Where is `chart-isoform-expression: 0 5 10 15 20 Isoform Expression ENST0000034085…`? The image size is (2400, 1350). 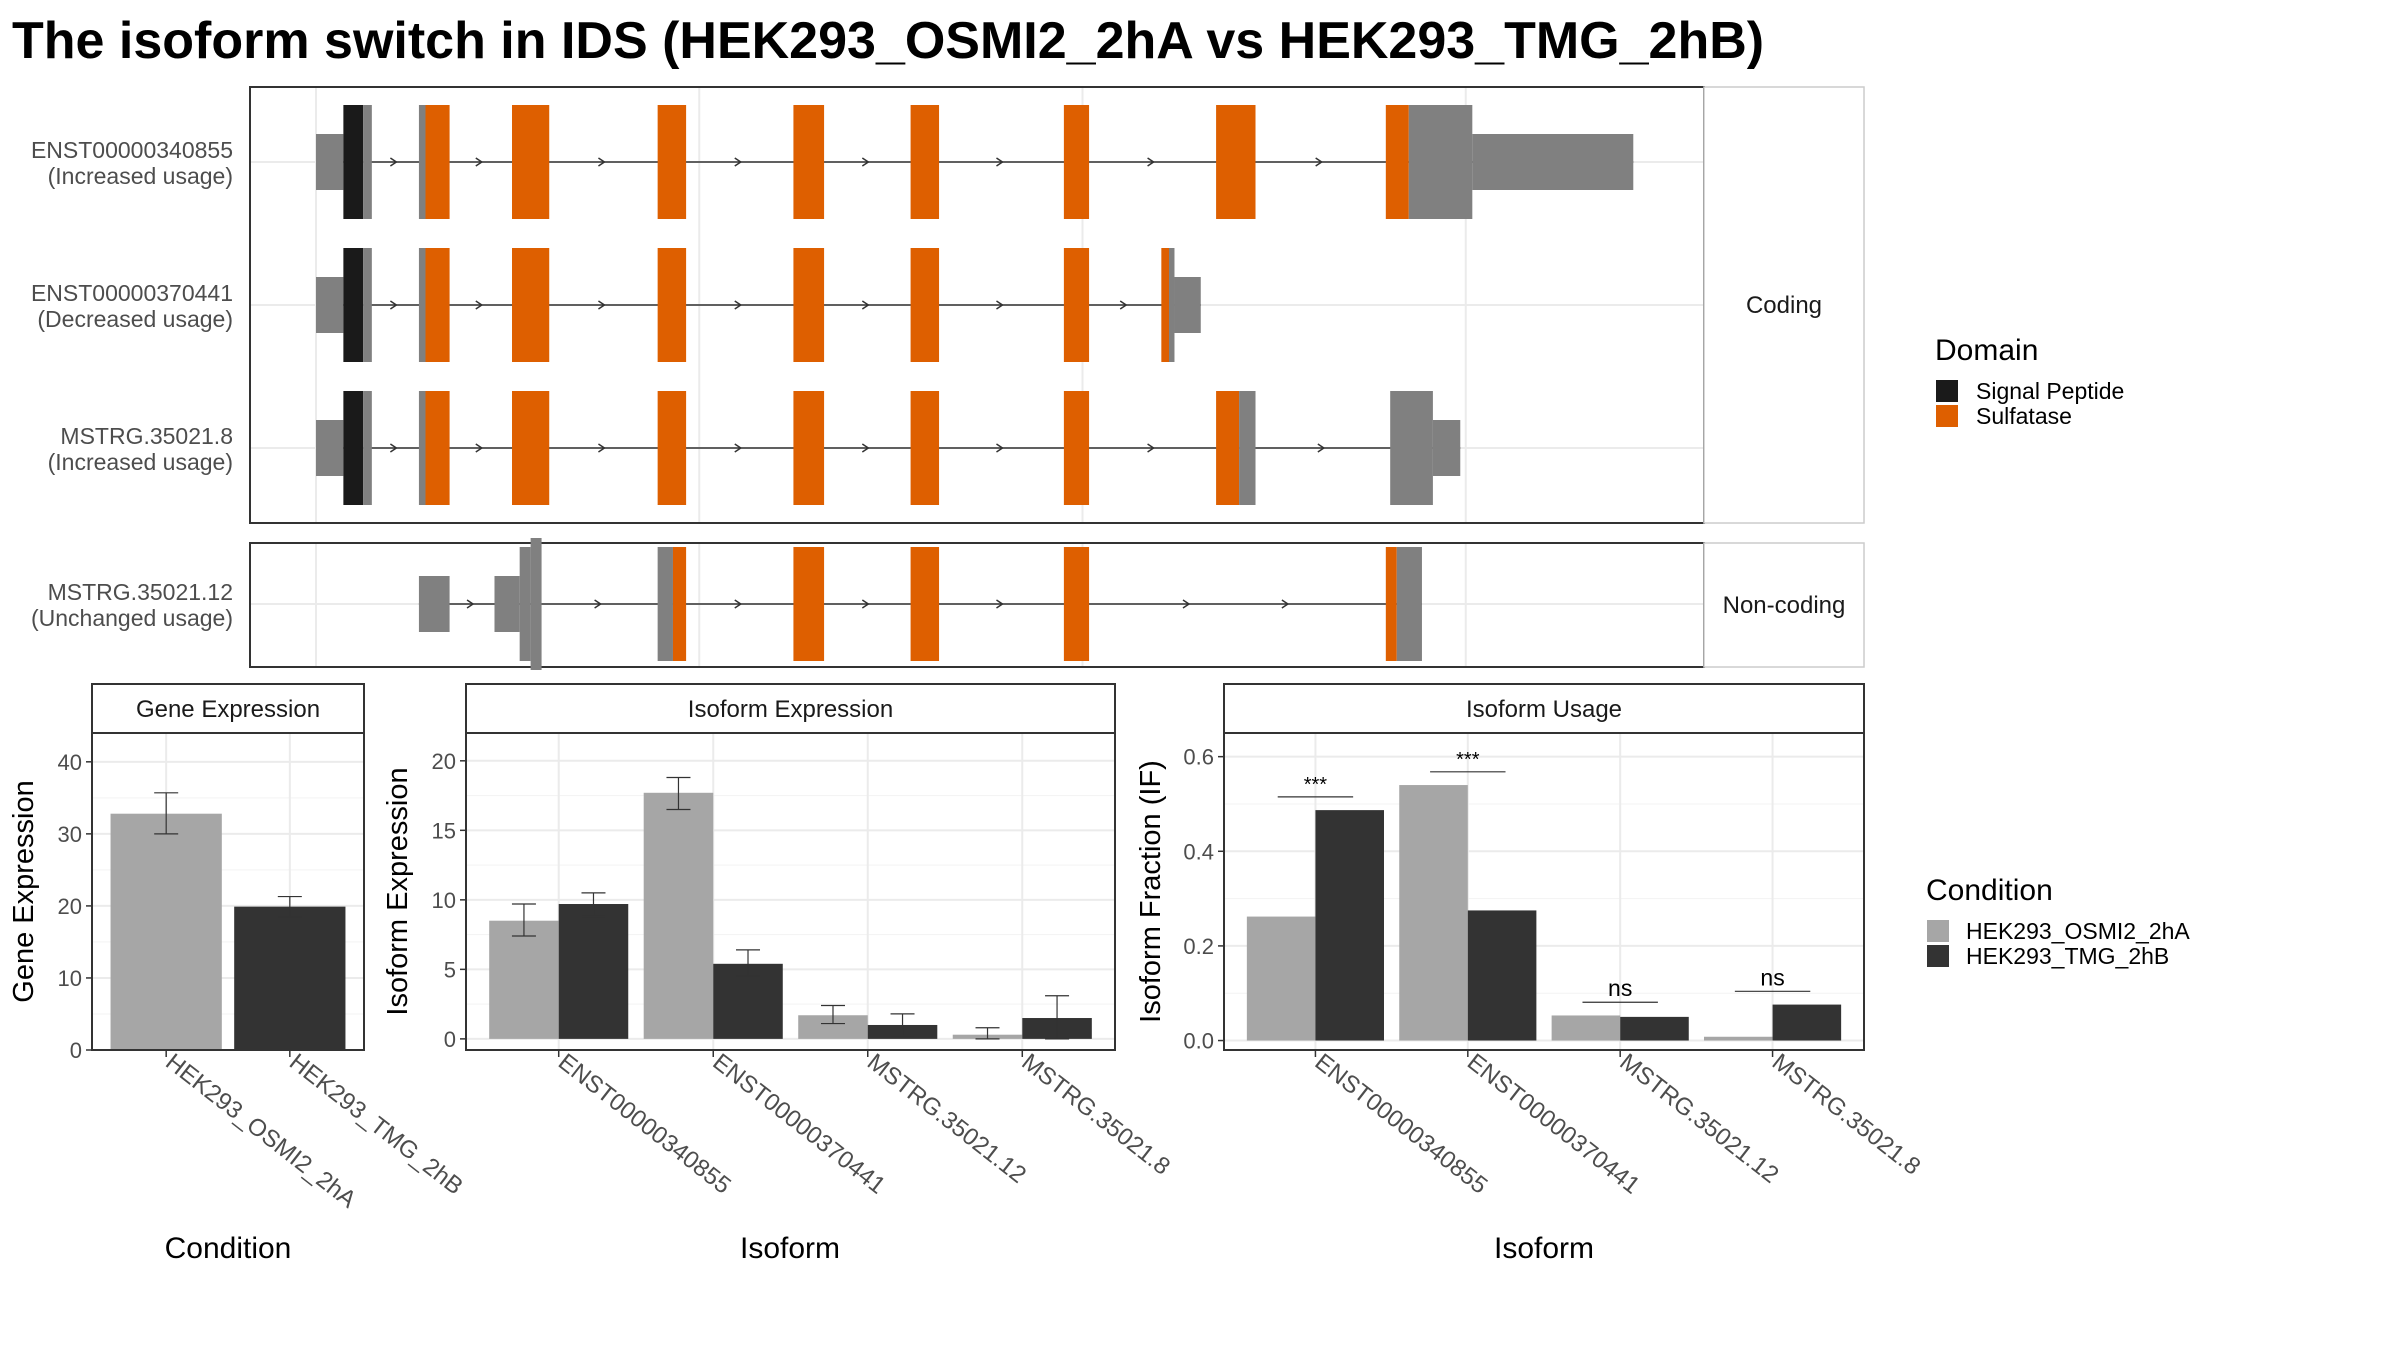
chart-isoform-expression: 0 5 10 15 20 Isoform Expression ENST0000034085… is located at coordinates (778, 974).